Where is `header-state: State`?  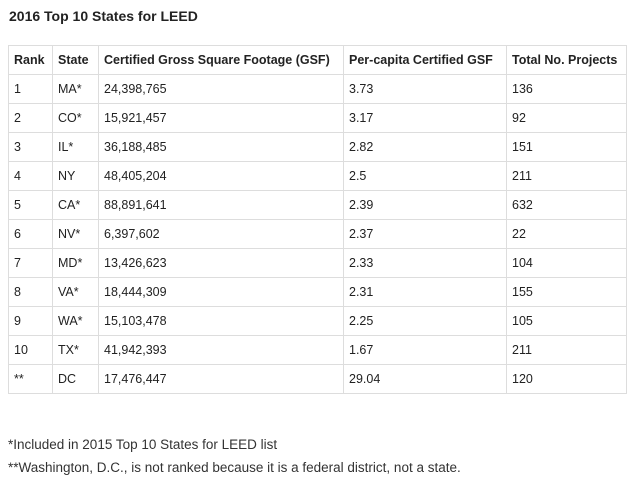
header-state: State is located at coordinates (75, 60).